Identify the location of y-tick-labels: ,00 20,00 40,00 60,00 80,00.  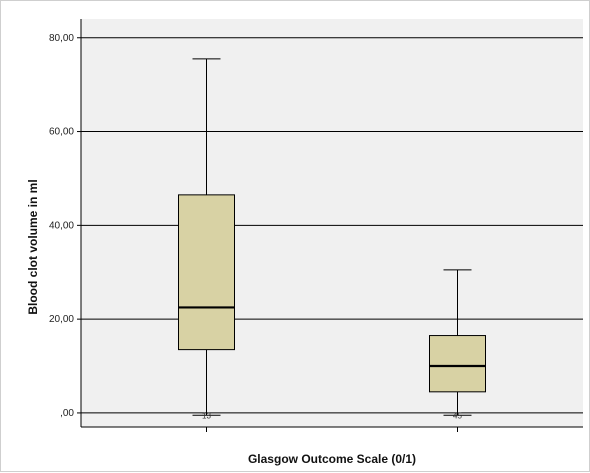
(61, 226).